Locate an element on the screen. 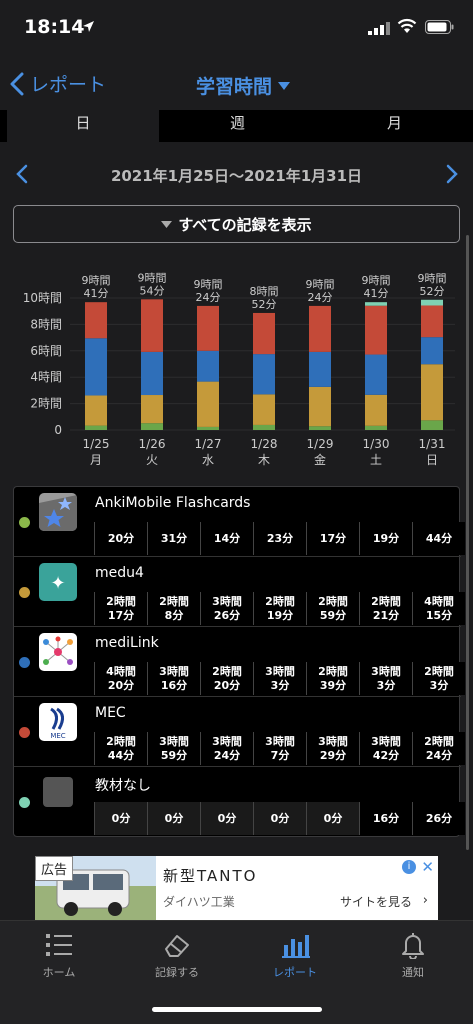 The height and width of the screenshot is (1024, 473). ad-title: 新型TANTO is located at coordinates (210, 876).